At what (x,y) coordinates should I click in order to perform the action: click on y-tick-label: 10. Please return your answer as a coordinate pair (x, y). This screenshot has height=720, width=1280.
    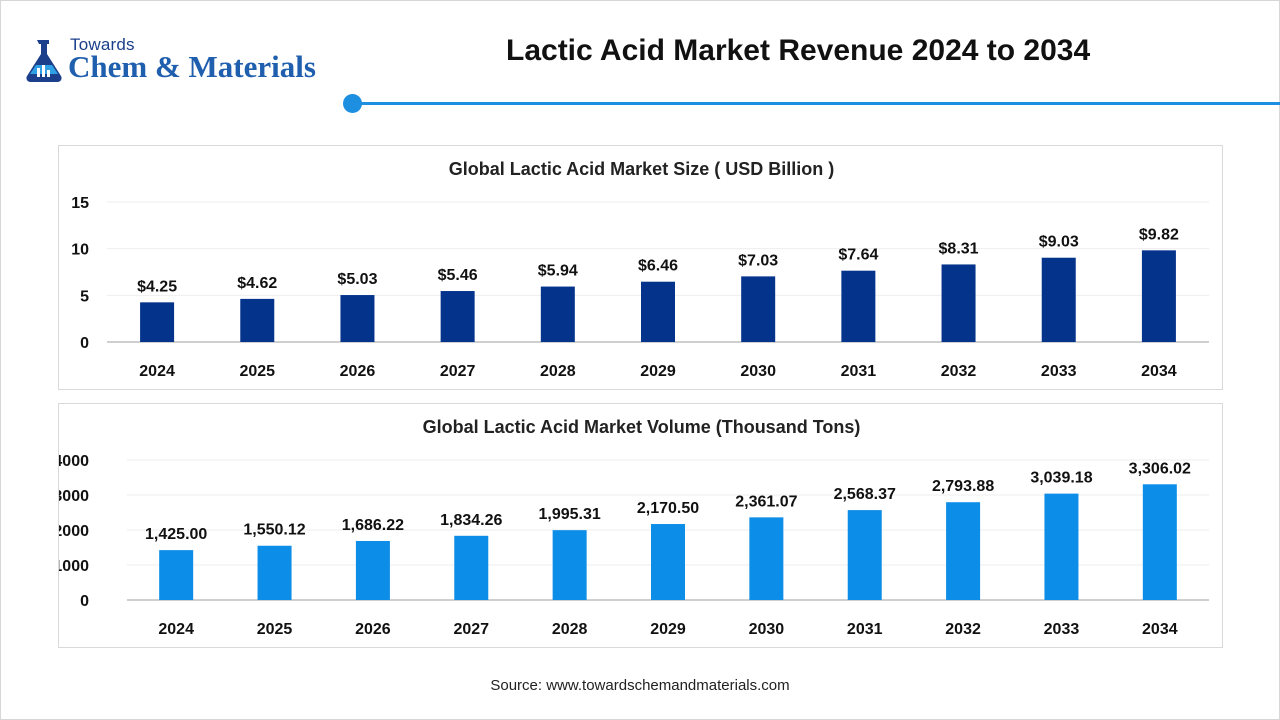
    Looking at the image, I should click on (80, 250).